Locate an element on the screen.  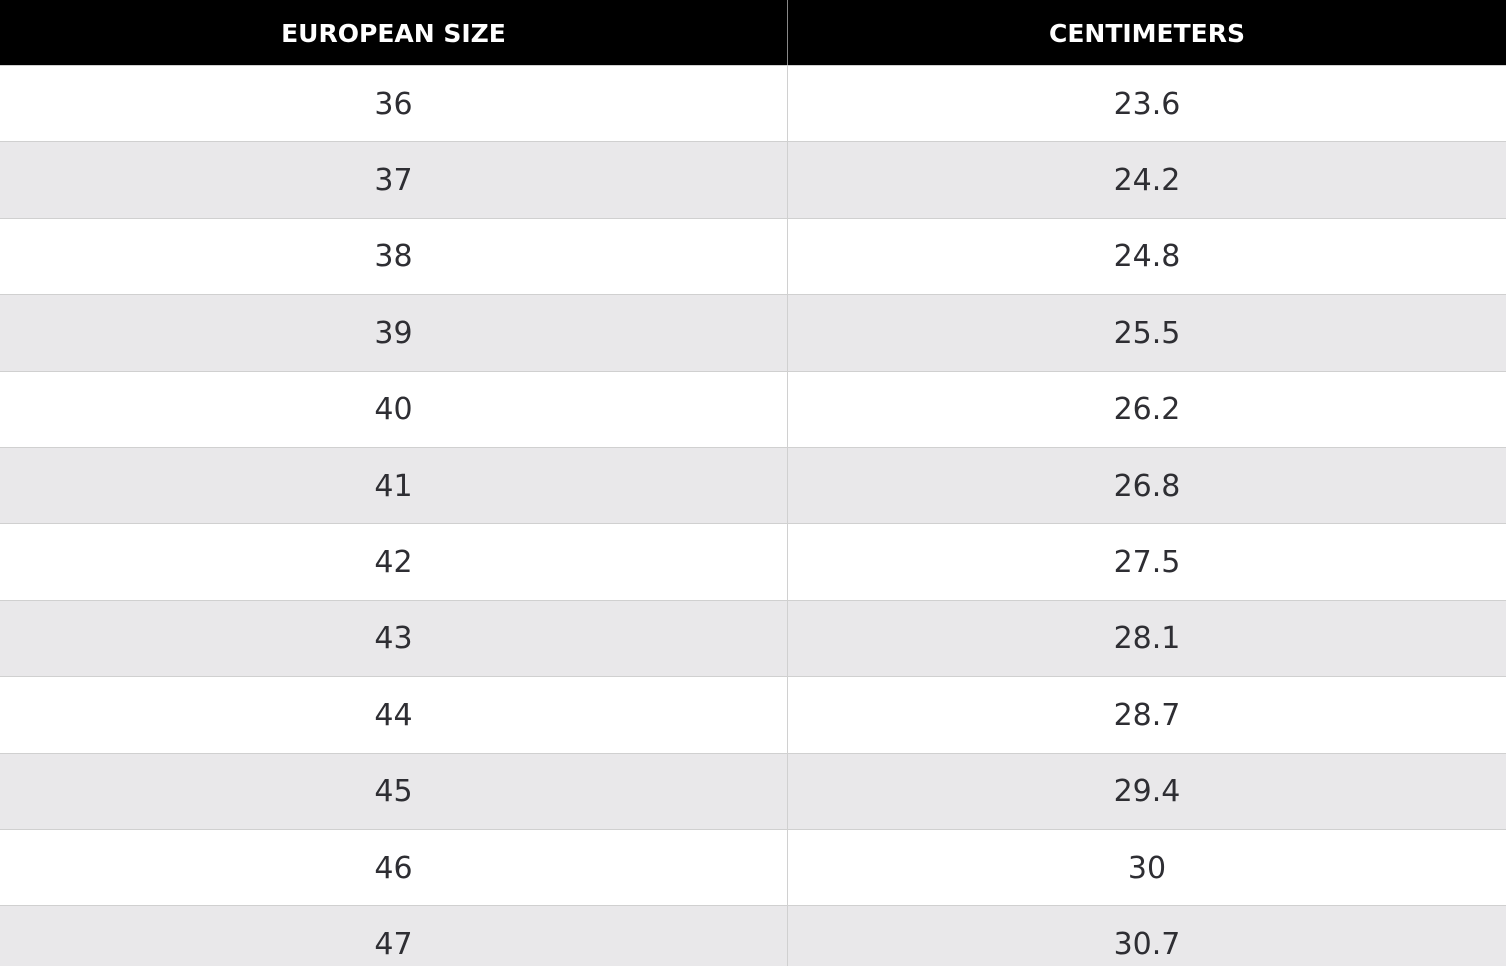
table-cell: 44 is located at coordinates (394, 715).